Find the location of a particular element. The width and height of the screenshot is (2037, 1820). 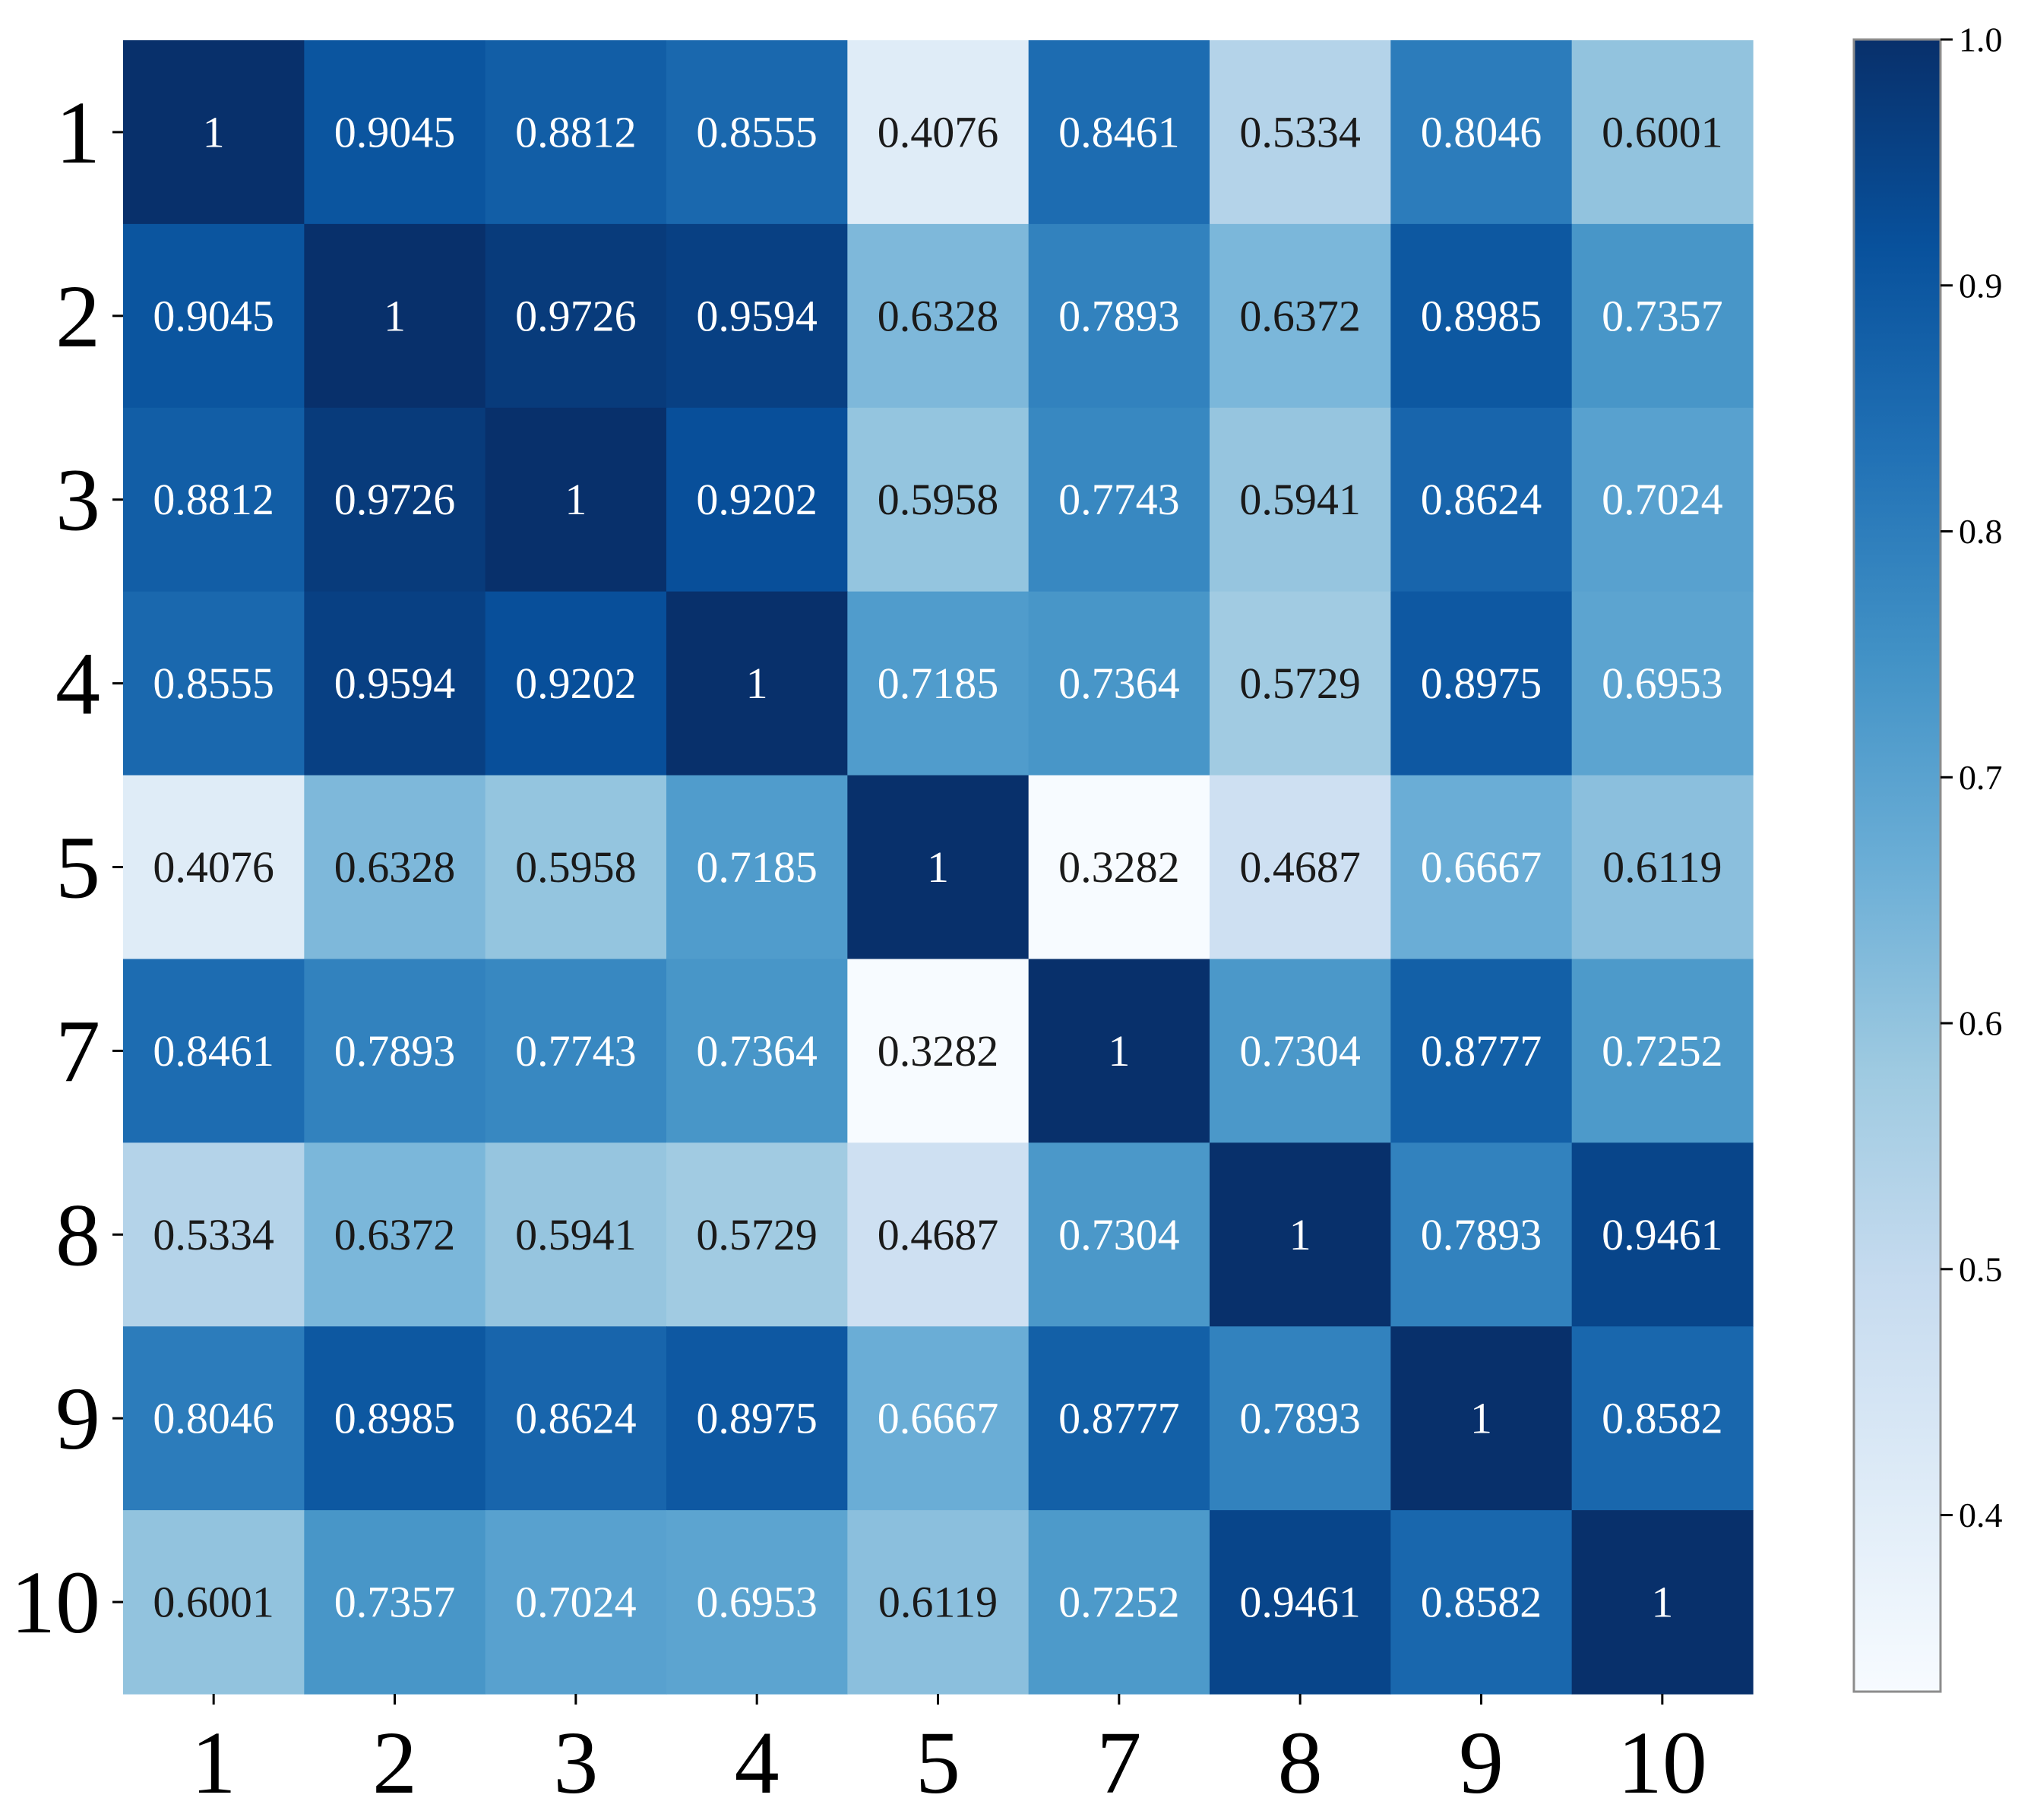

x-tick-label: 2 is located at coordinates (394, 1762).